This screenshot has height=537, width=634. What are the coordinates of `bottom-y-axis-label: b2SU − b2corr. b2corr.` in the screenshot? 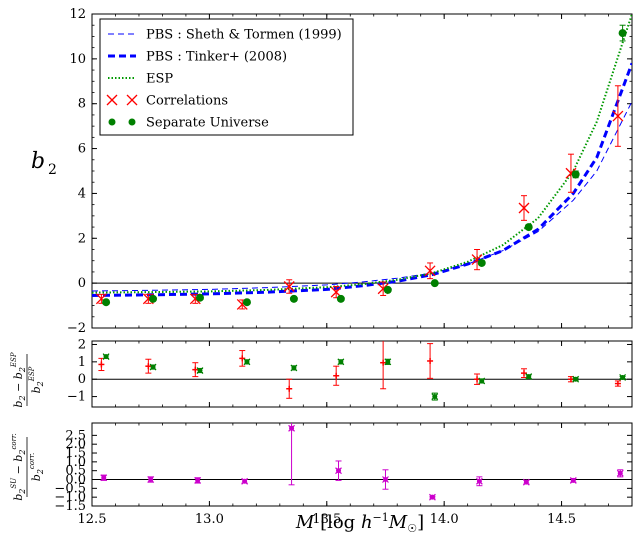 It's located at (27, 467).